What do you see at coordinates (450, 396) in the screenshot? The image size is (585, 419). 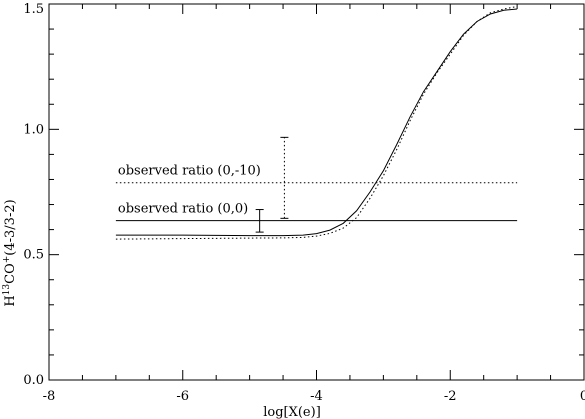 I see `x-tick-label: -2` at bounding box center [450, 396].